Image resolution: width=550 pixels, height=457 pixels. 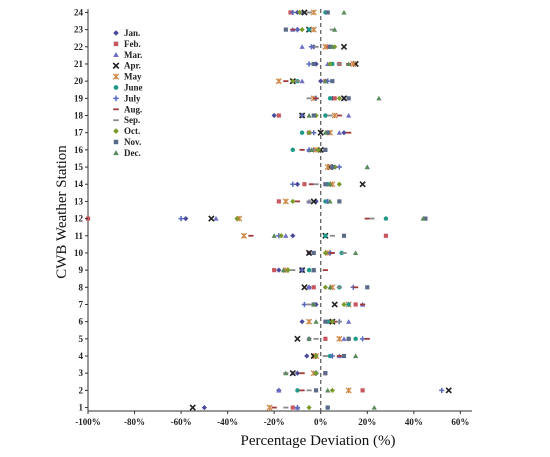 What do you see at coordinates (78, 236) in the screenshot?
I see `y-tick-label: 11` at bounding box center [78, 236].